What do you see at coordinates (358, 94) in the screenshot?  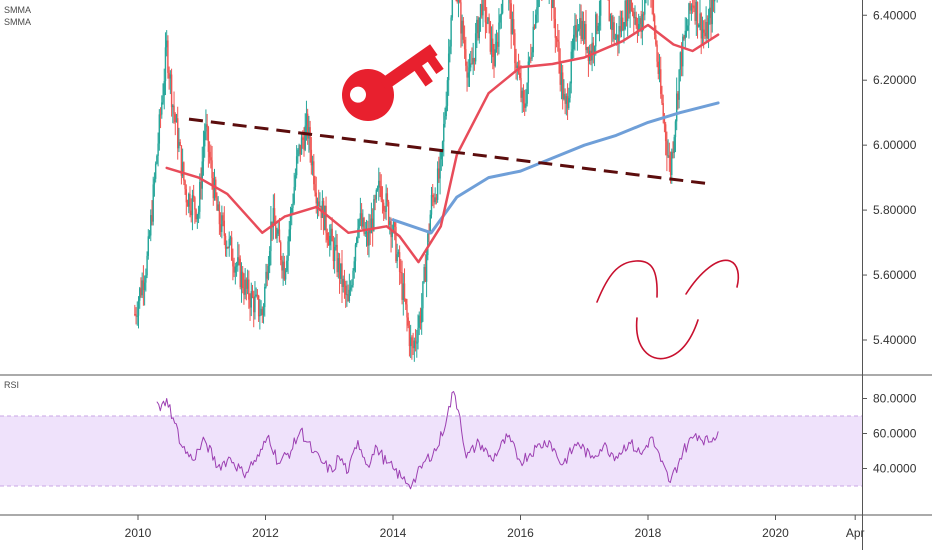 I see `key-hole` at bounding box center [358, 94].